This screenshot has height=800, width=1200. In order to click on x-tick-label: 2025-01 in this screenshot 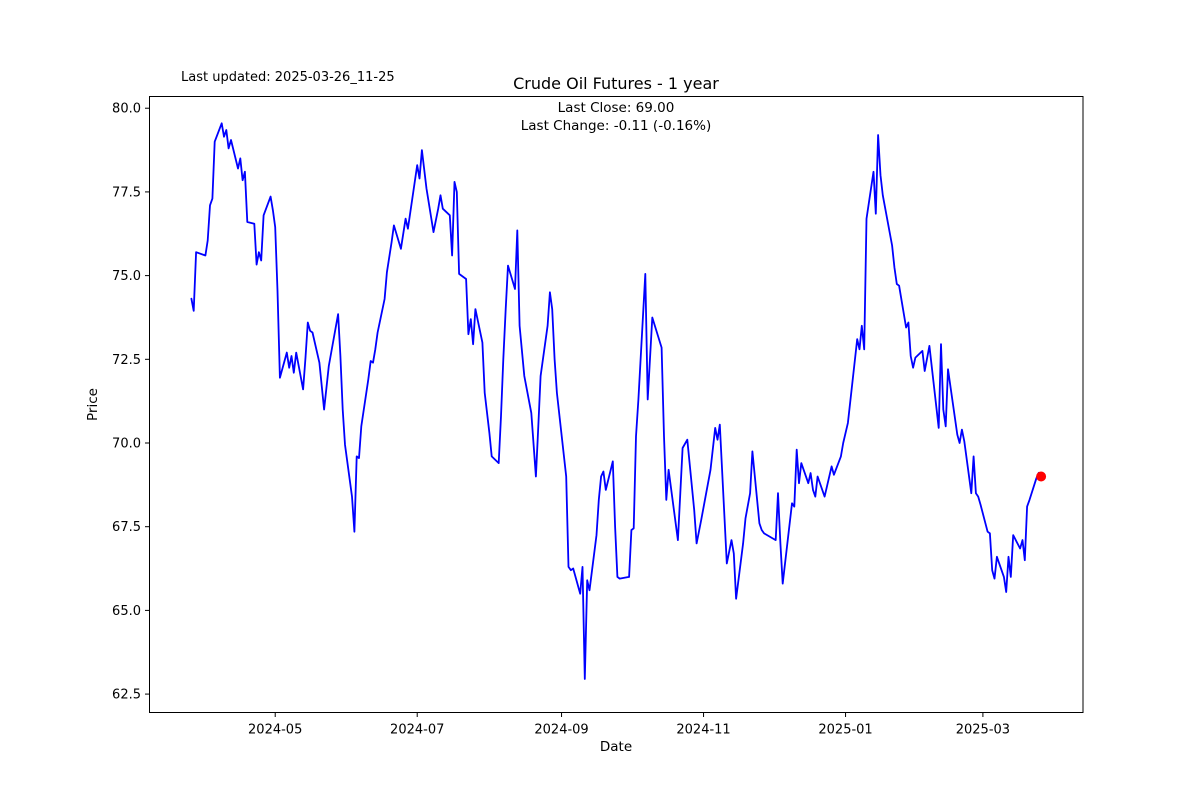, I will do `click(845, 730)`.